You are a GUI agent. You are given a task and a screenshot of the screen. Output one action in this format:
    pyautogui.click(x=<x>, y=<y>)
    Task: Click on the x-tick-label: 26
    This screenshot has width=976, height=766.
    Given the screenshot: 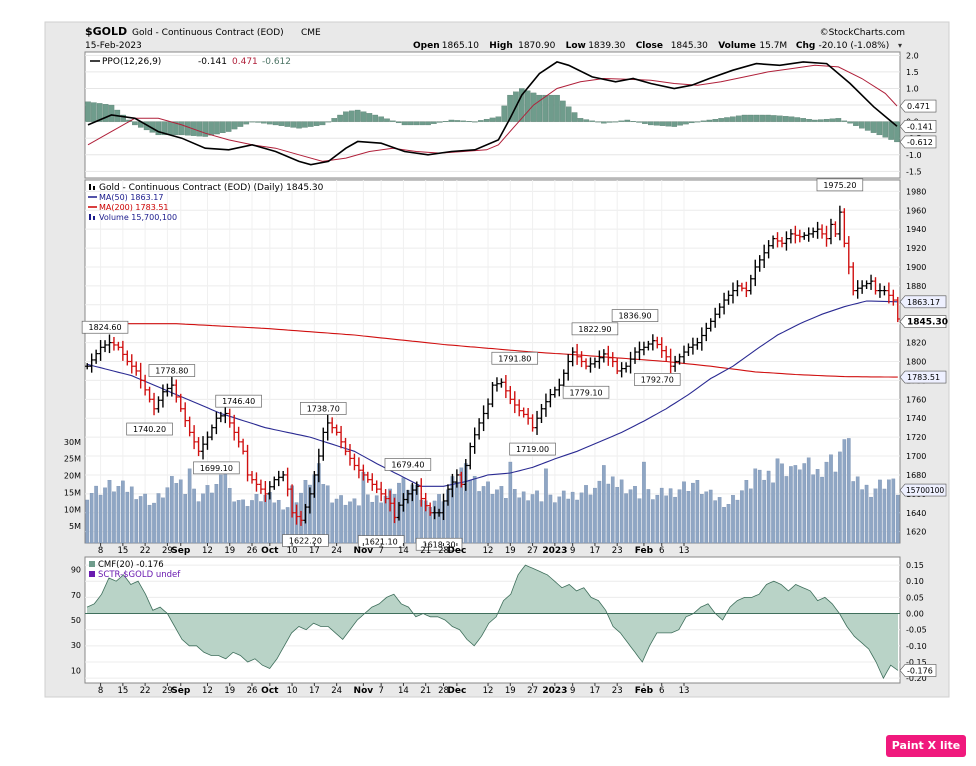 What is the action you would take?
    pyautogui.click(x=252, y=691)
    